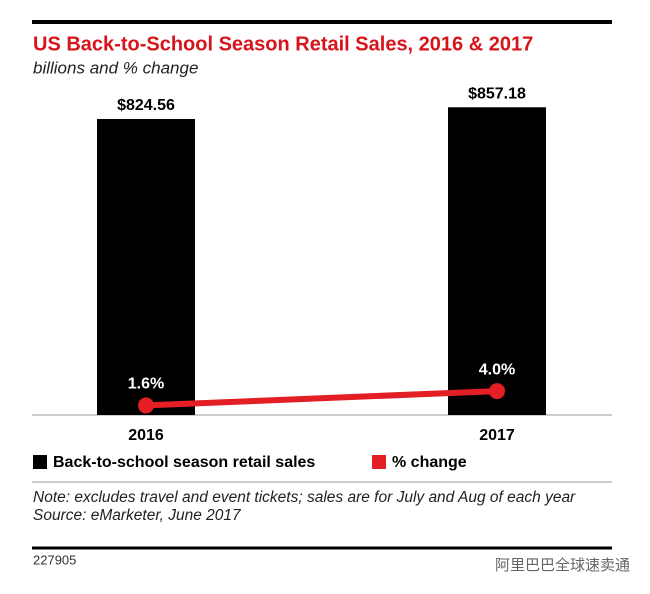 The image size is (650, 594). Describe the element at coordinates (562, 565) in the screenshot. I see `watermark: 阿里巴巴全球速卖通` at that location.